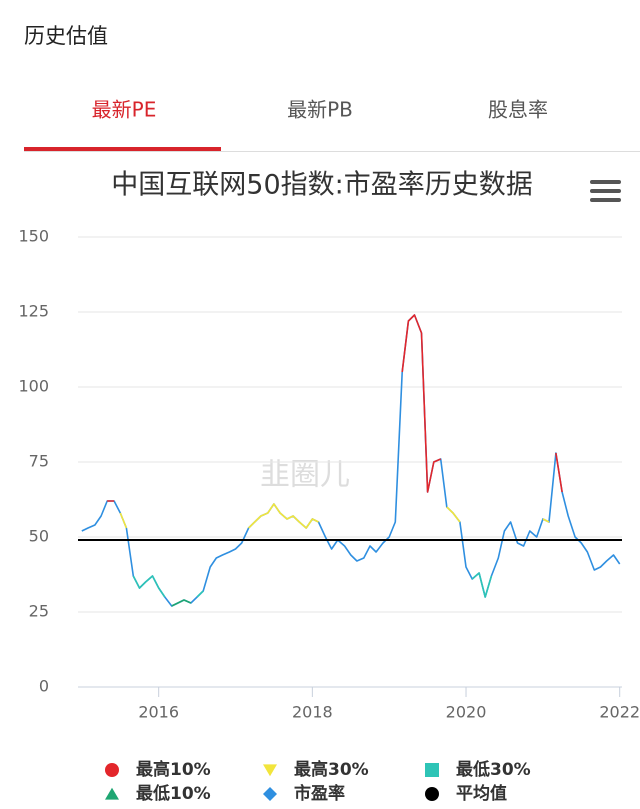 Image resolution: width=640 pixels, height=809 pixels. What do you see at coordinates (320, 110) in the screenshot?
I see `tab: 最新PB` at bounding box center [320, 110].